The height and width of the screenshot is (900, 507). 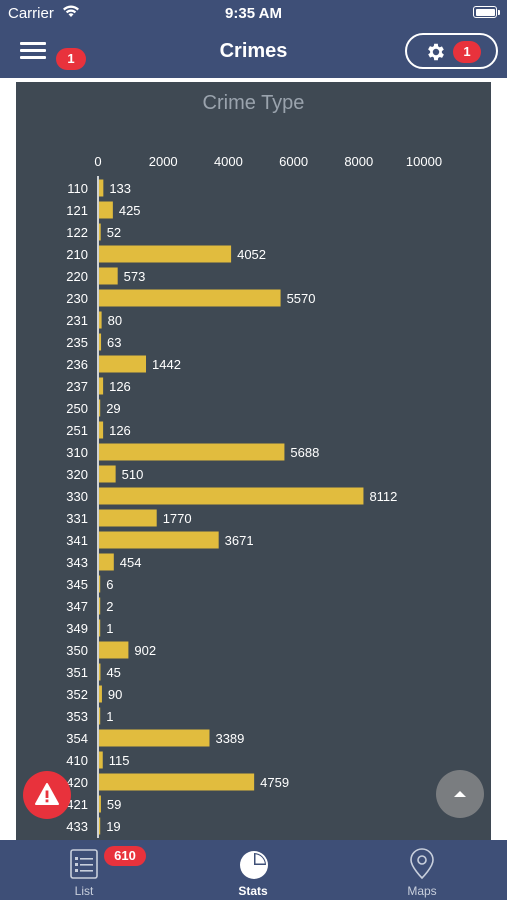 I want to click on value-label: 4759, so click(x=274, y=782).